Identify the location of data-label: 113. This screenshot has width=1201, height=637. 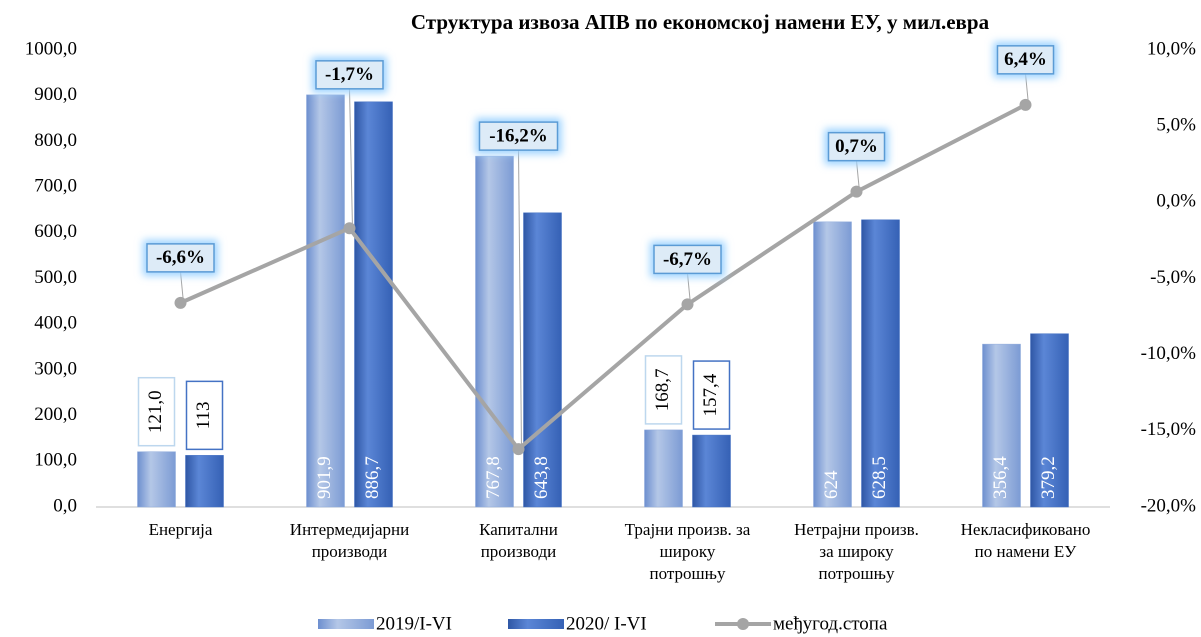
(203, 415).